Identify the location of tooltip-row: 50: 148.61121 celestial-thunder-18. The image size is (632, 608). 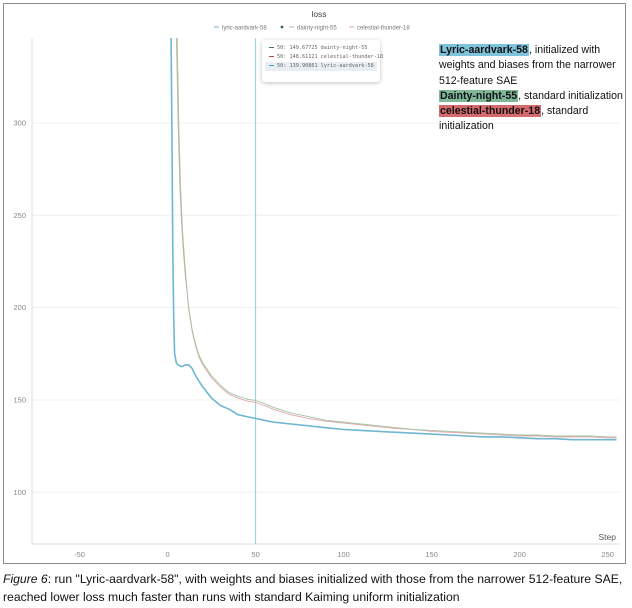
(326, 57).